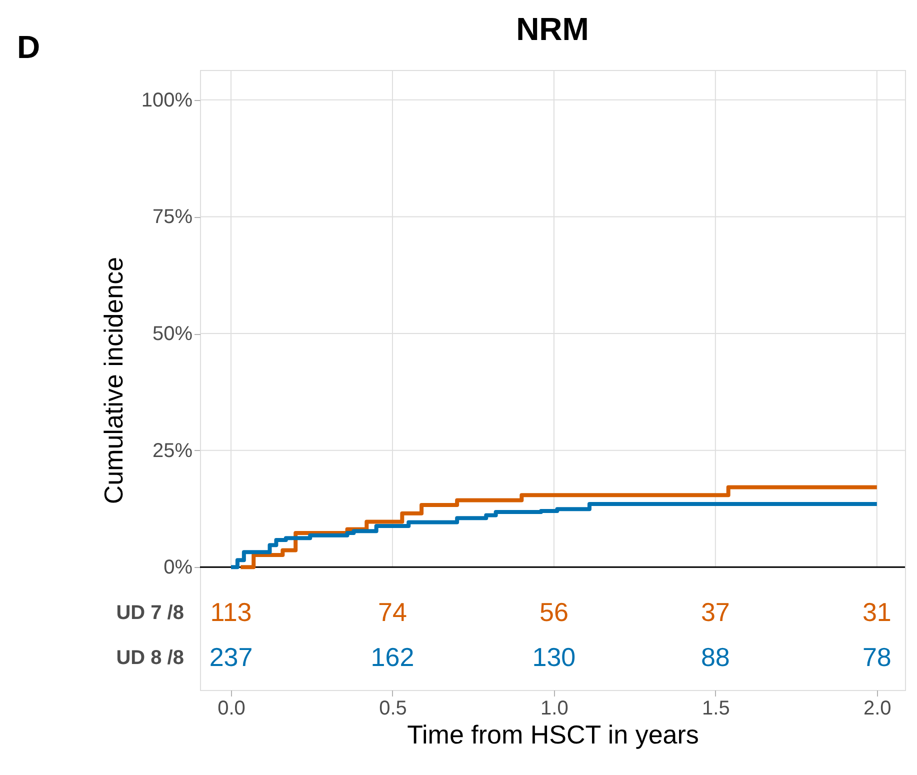 This screenshot has height=775, width=917. What do you see at coordinates (877, 657) in the screenshot?
I see `annotation: 78` at bounding box center [877, 657].